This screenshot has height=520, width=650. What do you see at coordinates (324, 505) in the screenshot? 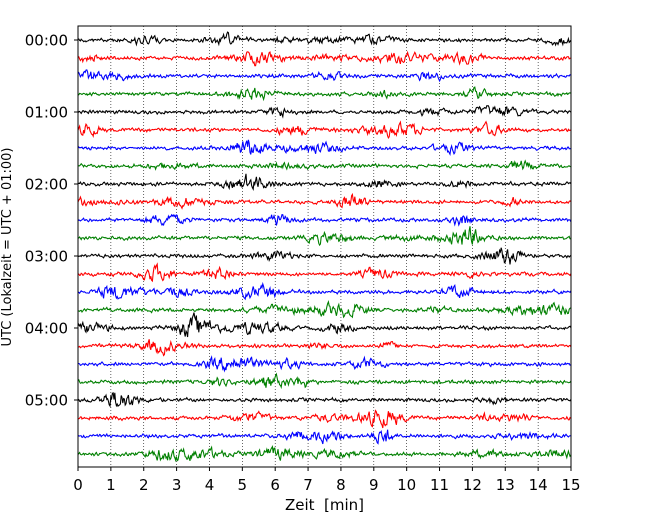
I see `x-axis-label: Zeit [min]` at bounding box center [324, 505].